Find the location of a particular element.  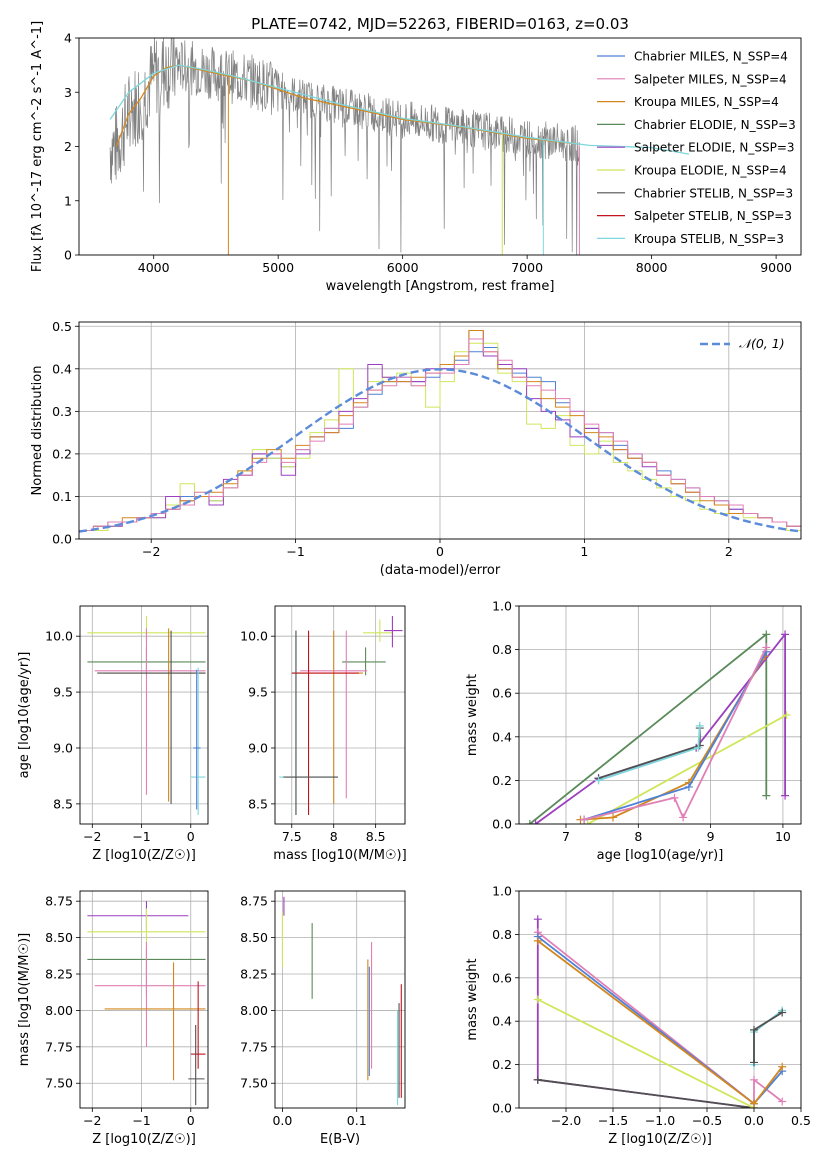

legend-label: Kroupa ELODIE, N_SSP=4 is located at coordinates (710, 171).